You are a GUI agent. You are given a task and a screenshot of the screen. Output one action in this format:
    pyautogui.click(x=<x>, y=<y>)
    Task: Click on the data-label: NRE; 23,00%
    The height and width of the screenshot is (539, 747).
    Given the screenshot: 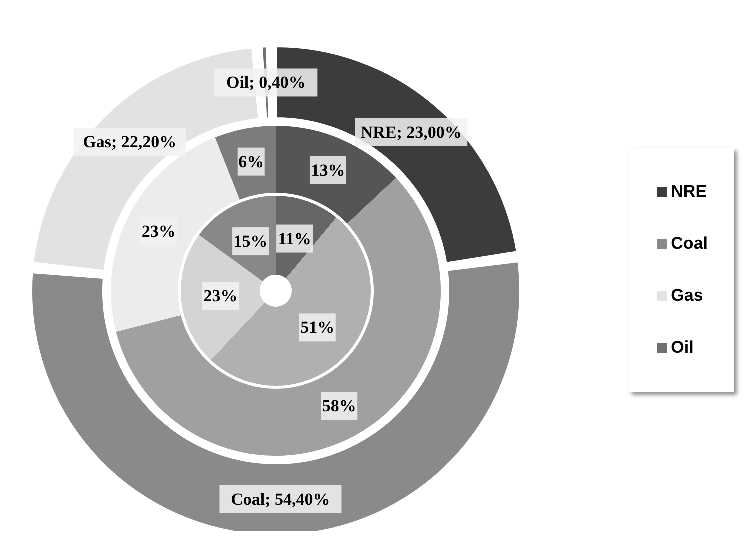 What is the action you would take?
    pyautogui.click(x=411, y=132)
    